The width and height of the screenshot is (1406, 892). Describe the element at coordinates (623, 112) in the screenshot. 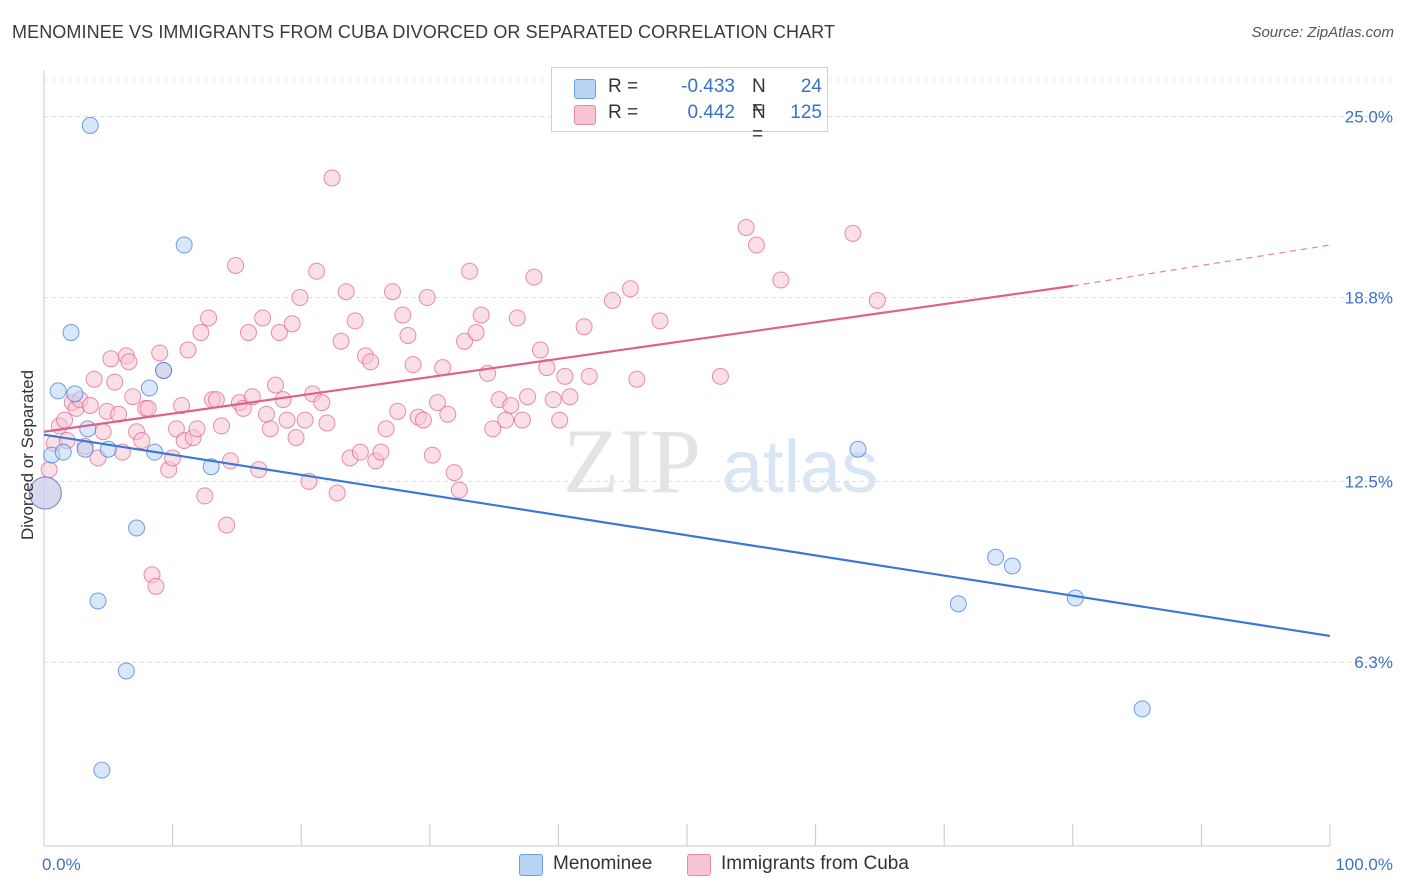

I see `legend-r-label: R =` at that location.